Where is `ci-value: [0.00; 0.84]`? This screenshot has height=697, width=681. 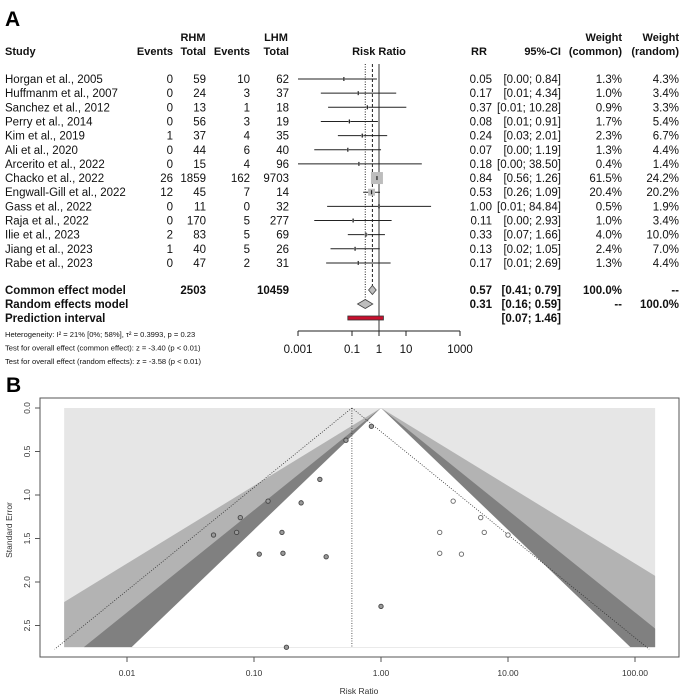 ci-value: [0.00; 0.84] is located at coordinates (532, 80).